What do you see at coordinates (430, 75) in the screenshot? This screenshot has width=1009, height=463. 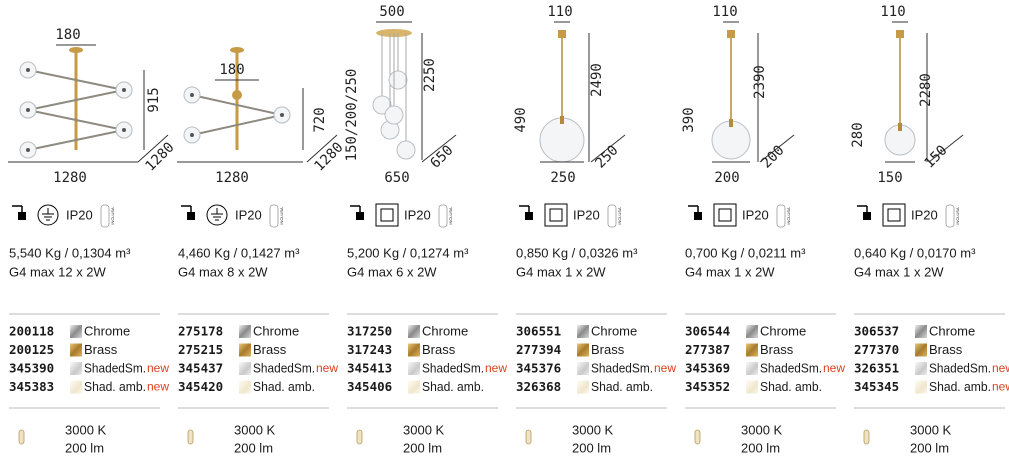 I see `dimension-label: 2250` at bounding box center [430, 75].